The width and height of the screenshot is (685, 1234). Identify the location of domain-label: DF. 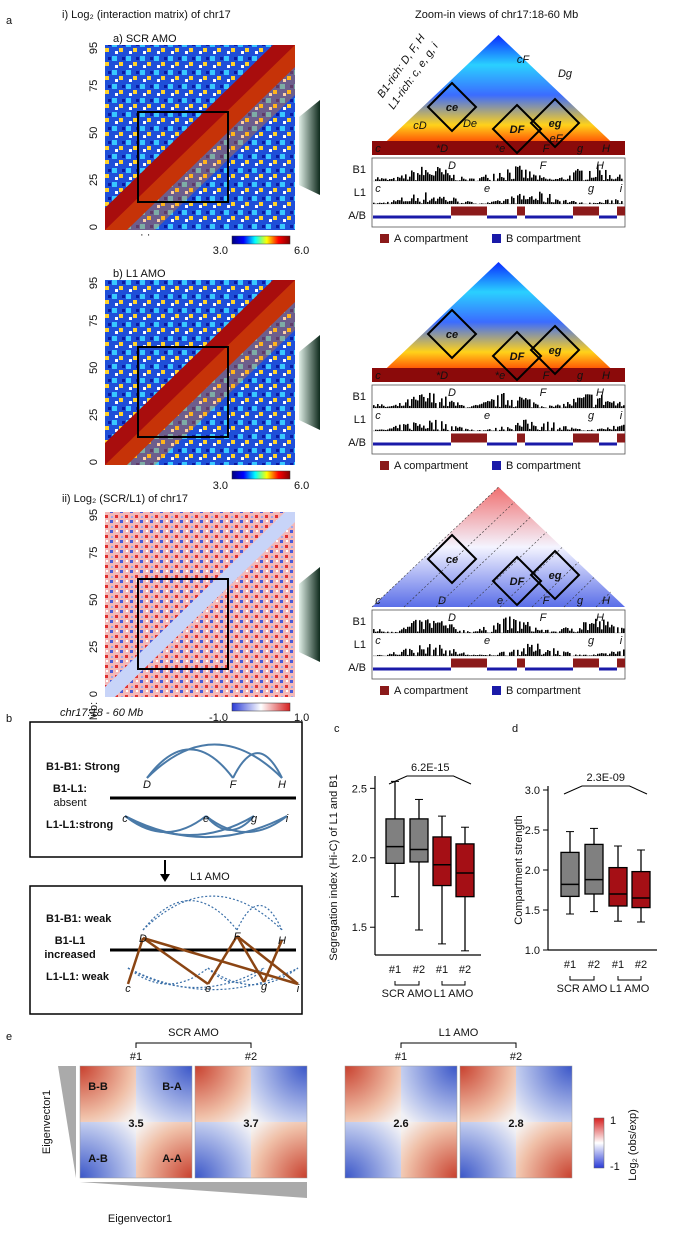
(517, 130).